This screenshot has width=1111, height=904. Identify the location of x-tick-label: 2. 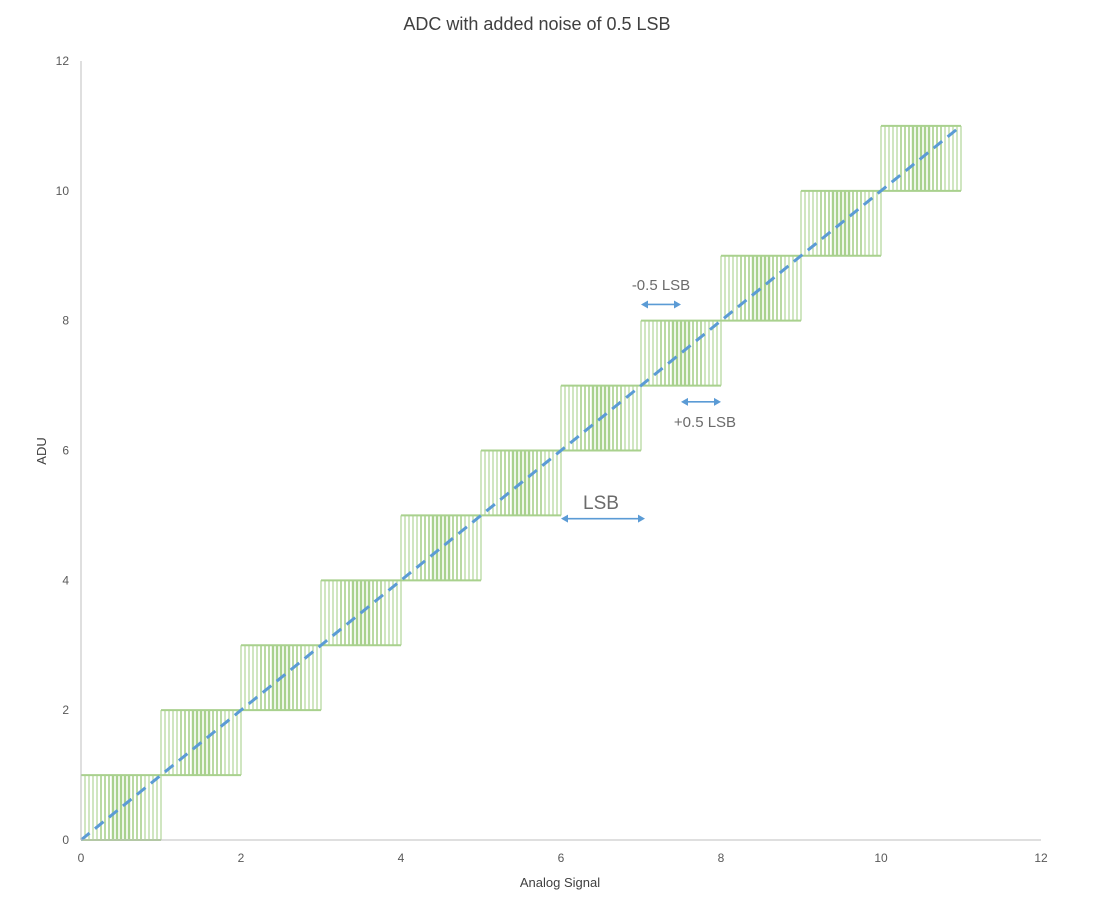
(241, 858).